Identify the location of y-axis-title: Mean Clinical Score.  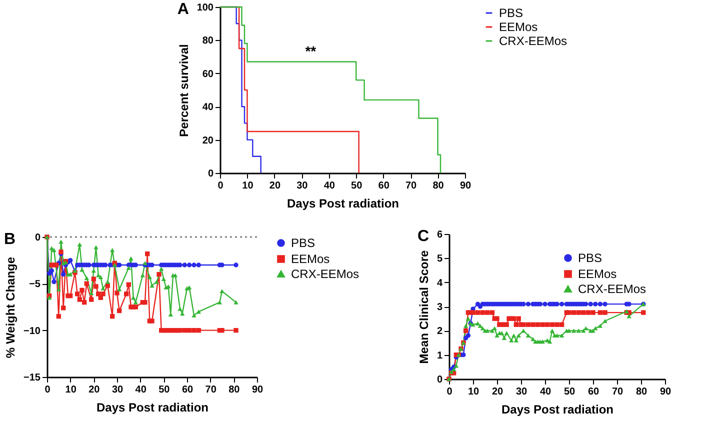
(423, 307).